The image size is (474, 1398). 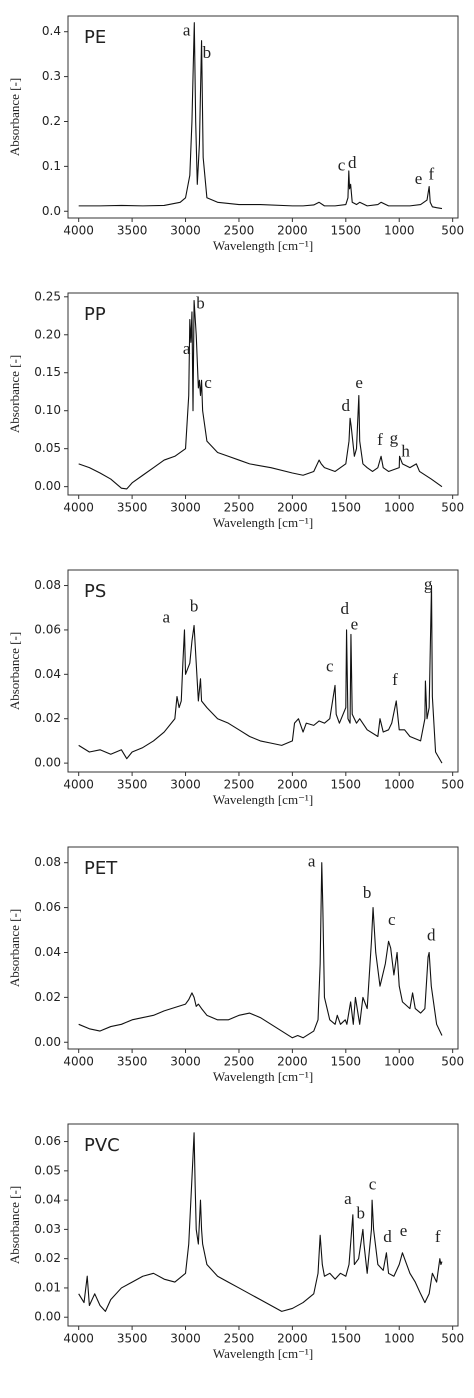 What do you see at coordinates (47, 1287) in the screenshot?
I see `y-tick-label: 0.01` at bounding box center [47, 1287].